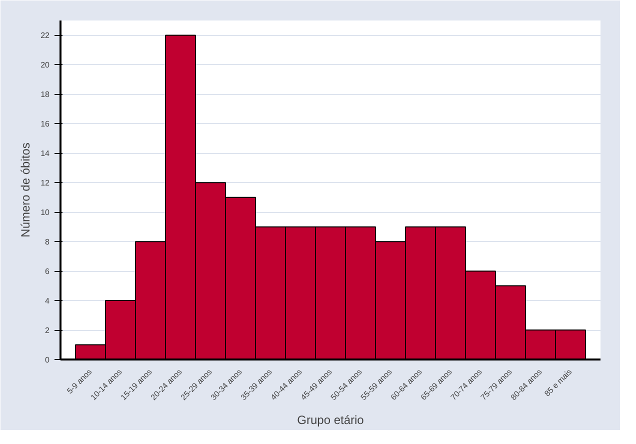 The width and height of the screenshot is (636, 444). Describe the element at coordinates (45, 35) in the screenshot. I see `y-tick-label: 22` at that location.